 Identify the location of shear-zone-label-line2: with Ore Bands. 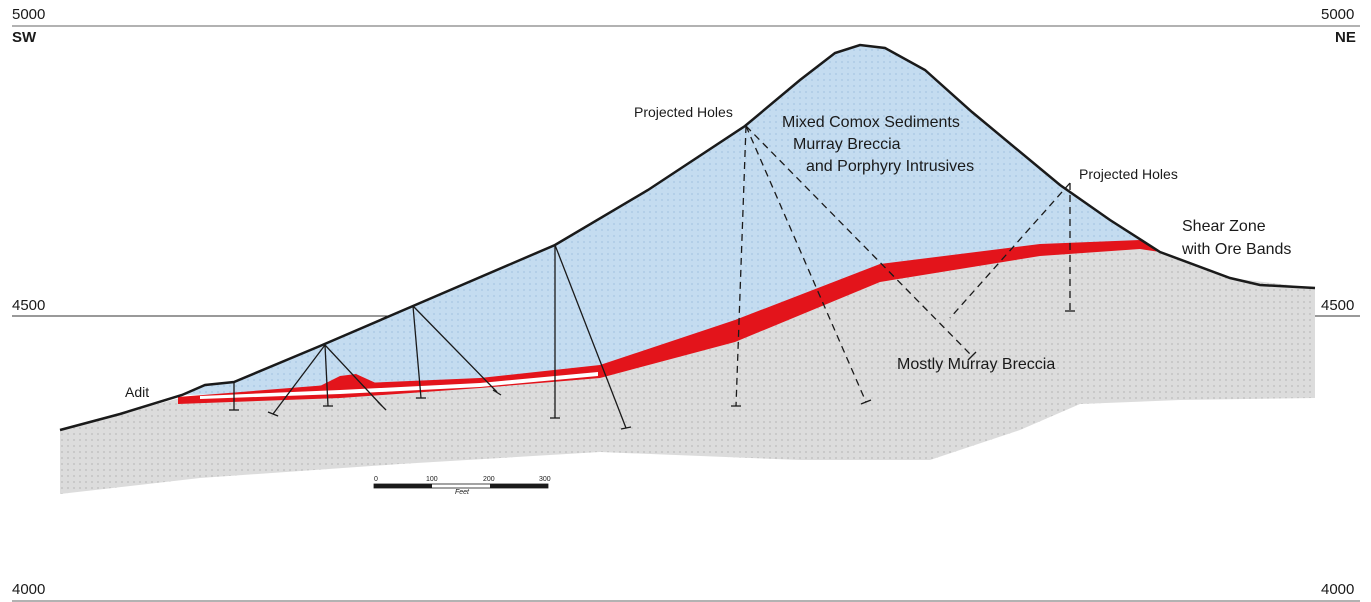
(1237, 249).